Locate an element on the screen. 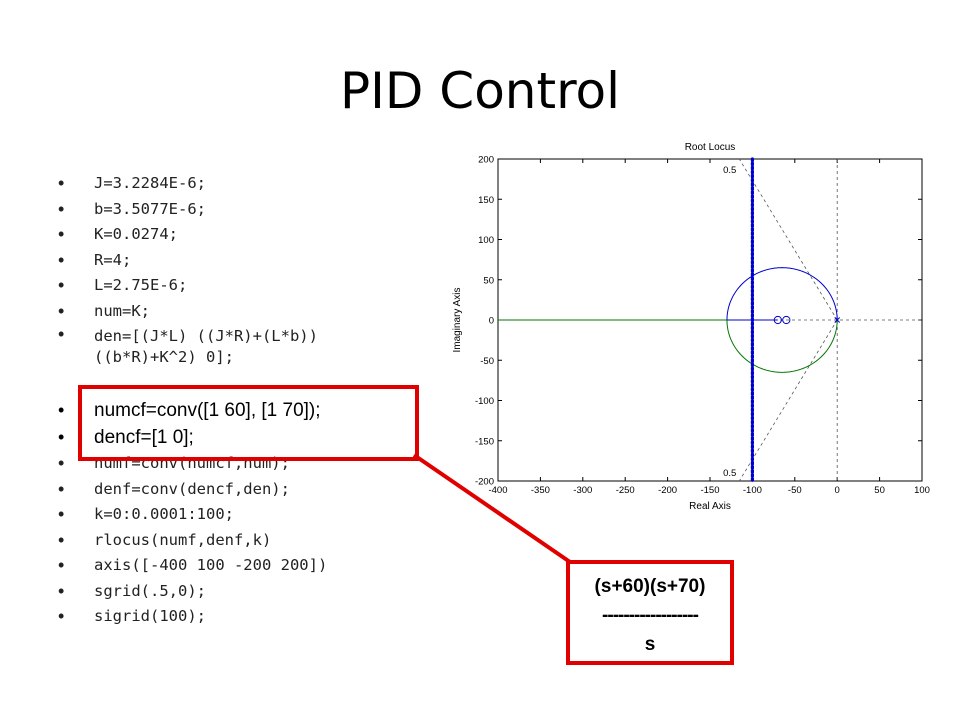  code-line-numcf: numcf=conv([1 60], [1 70]); is located at coordinates (192, 410).